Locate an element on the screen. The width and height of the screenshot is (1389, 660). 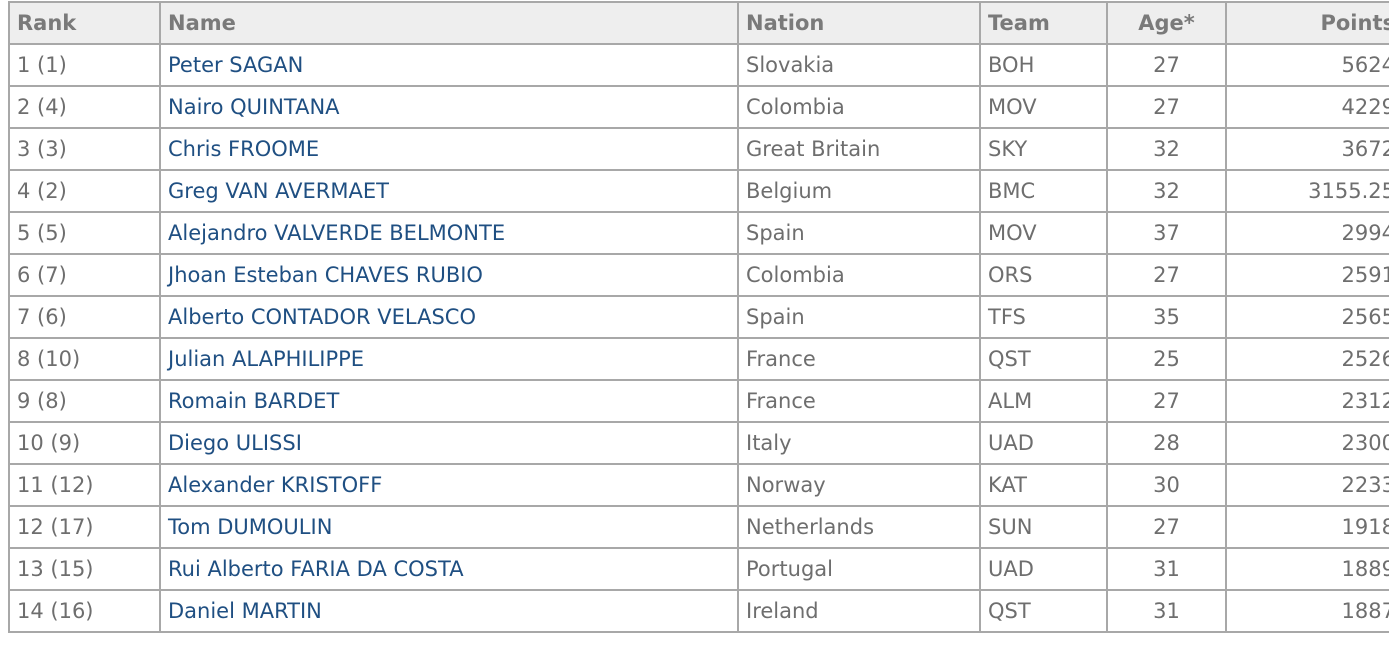
rank-cell: 5 (5) is located at coordinates (84, 233).